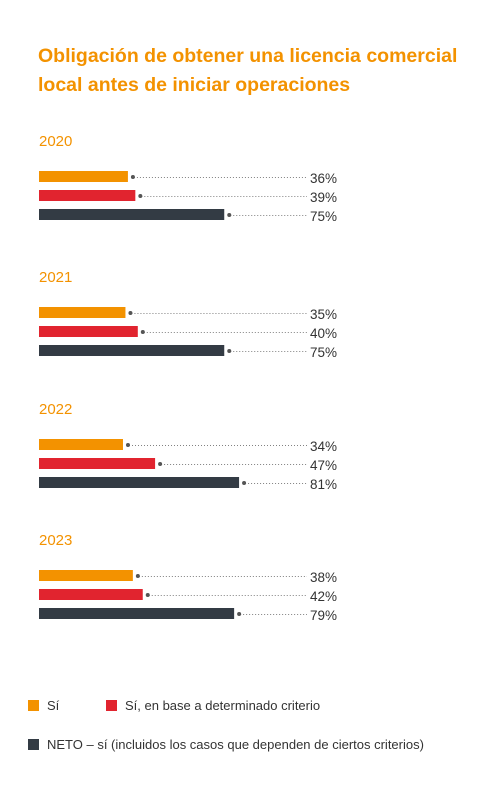 This screenshot has width=492, height=796. Describe the element at coordinates (323, 465) in the screenshot. I see `value-label-2022-criterio: 47%` at that location.